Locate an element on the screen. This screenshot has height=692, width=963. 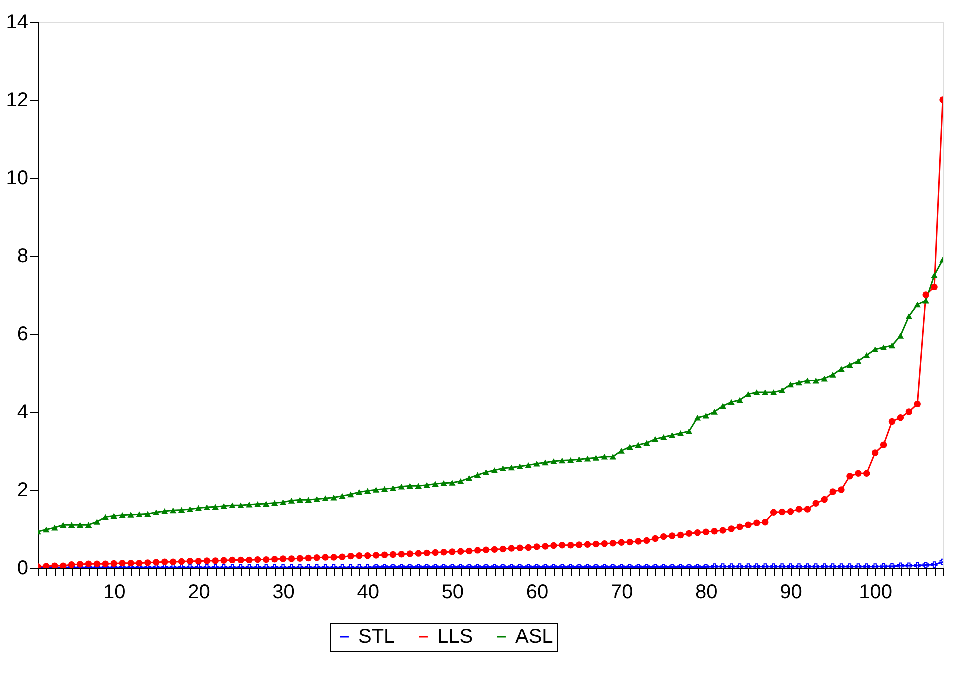
legend-label: ASL is located at coordinates (535, 637).